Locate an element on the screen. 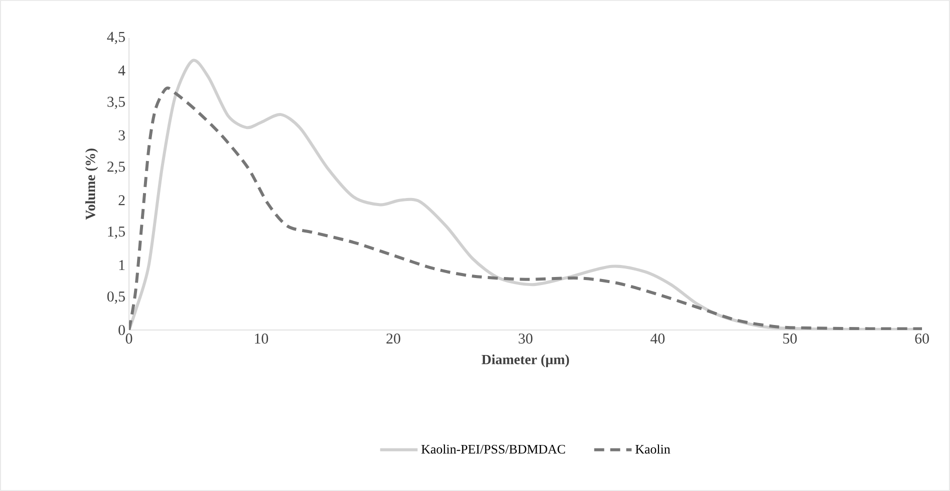 The height and width of the screenshot is (491, 950). x-tick-label: 10 is located at coordinates (261, 339).